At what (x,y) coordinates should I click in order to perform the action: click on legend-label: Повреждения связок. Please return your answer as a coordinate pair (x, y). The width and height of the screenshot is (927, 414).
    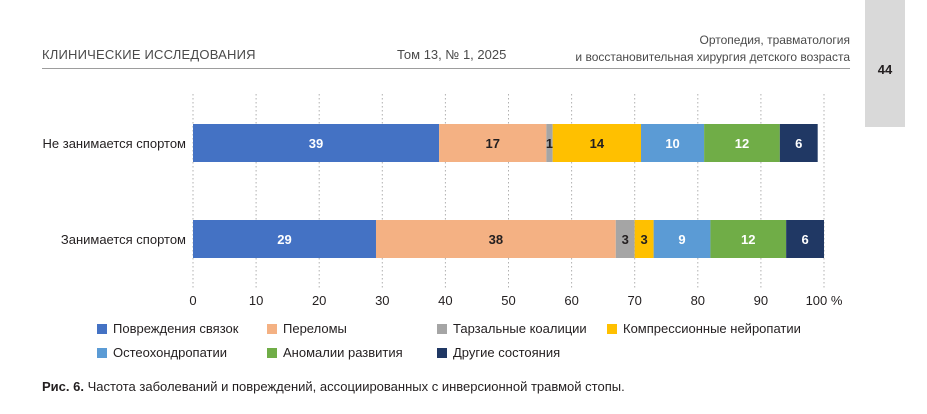
    Looking at the image, I should click on (176, 328).